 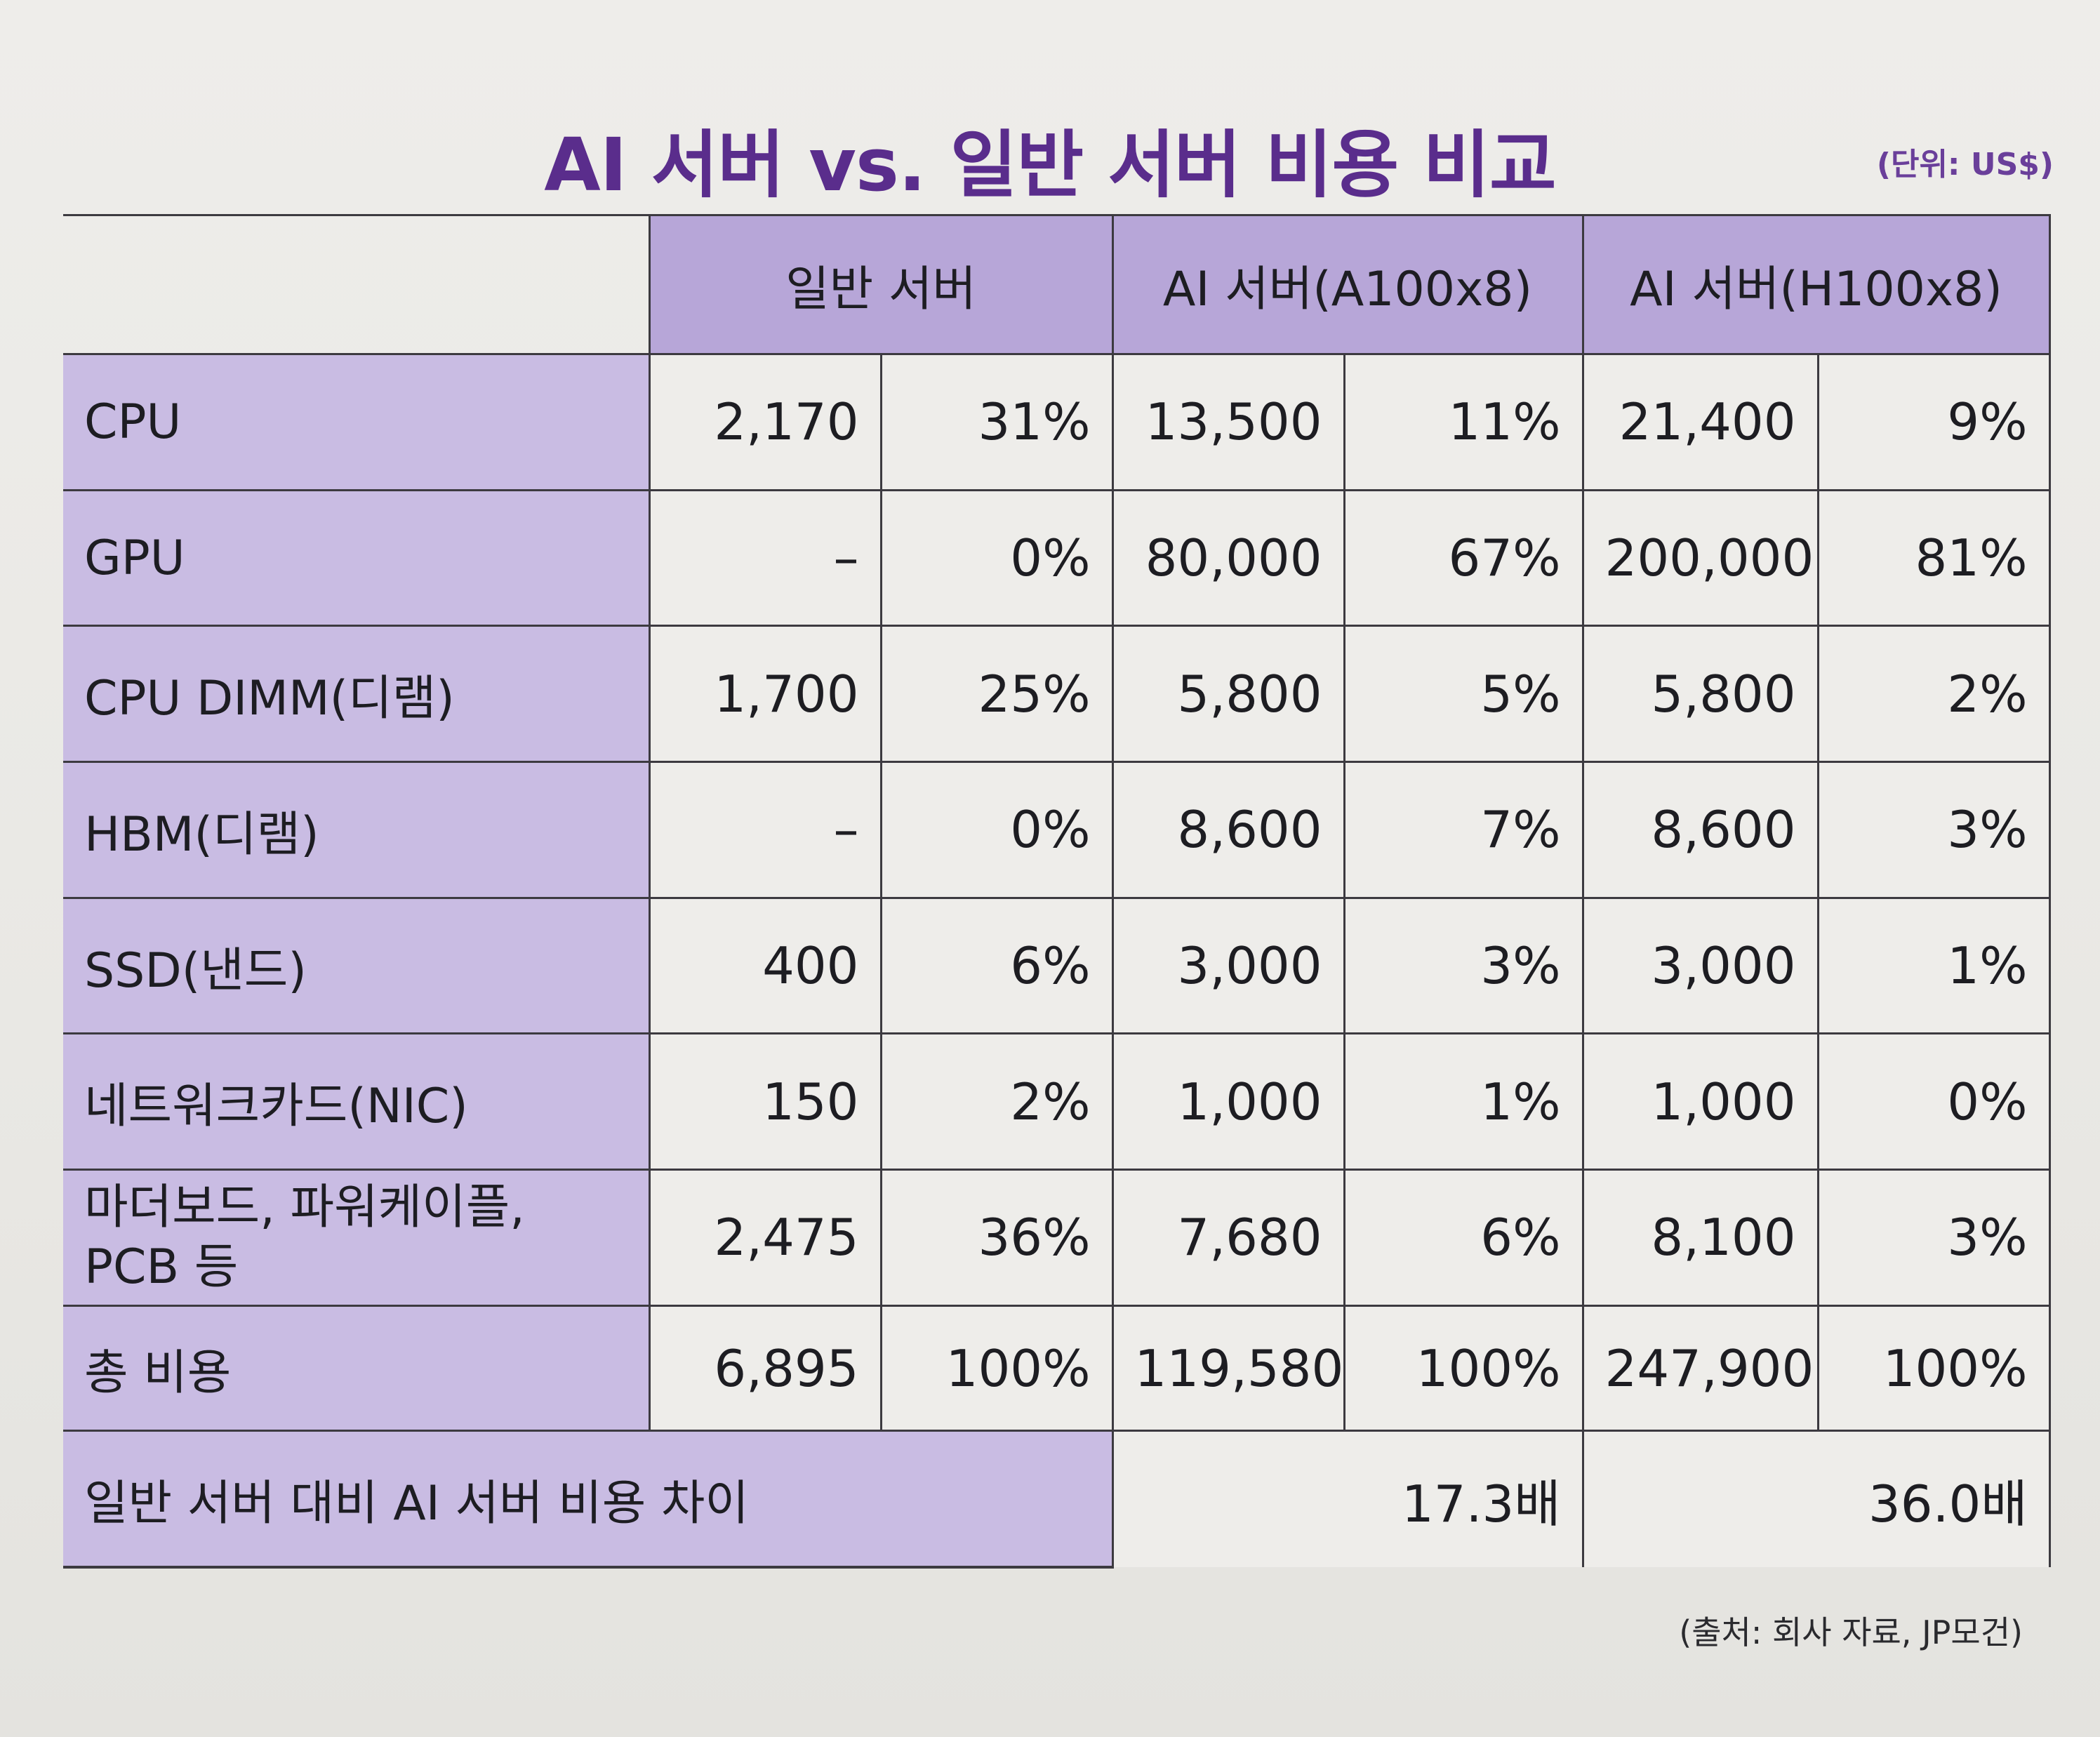 I want to click on general-share: 25%, so click(x=996, y=694).